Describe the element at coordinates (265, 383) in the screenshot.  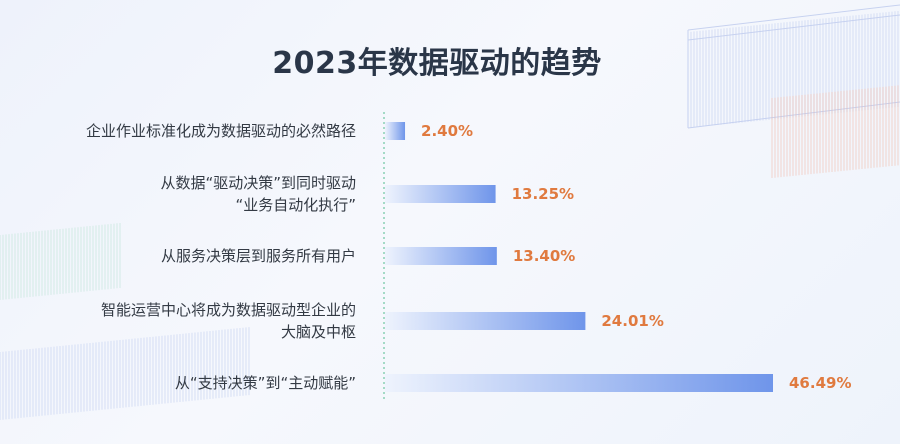
I see `category-label-5: 从“支持决策”到“主动赋能”` at that location.